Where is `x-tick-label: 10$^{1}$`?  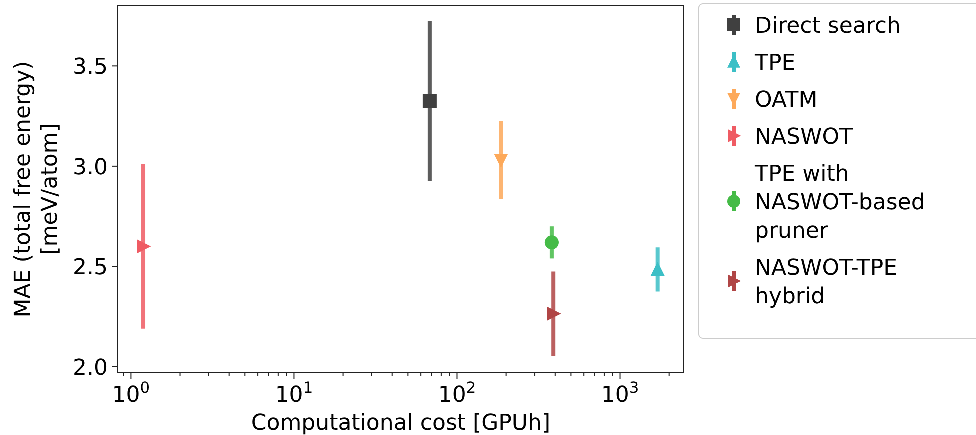
x-tick-label: 10$^{1}$ is located at coordinates (294, 393).